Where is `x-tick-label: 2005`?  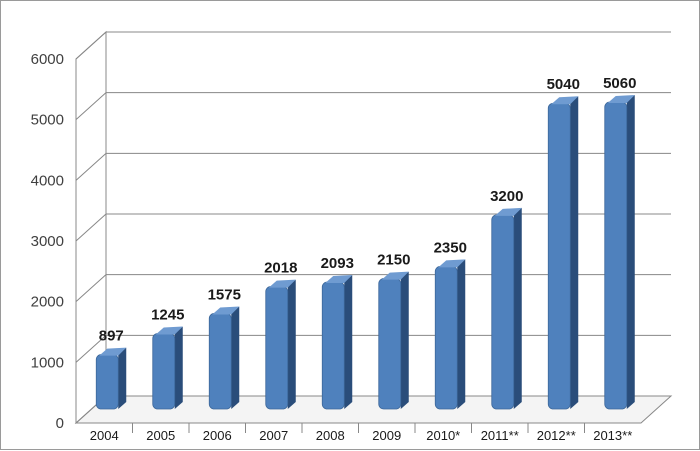
x-tick-label: 2005 is located at coordinates (160, 435).